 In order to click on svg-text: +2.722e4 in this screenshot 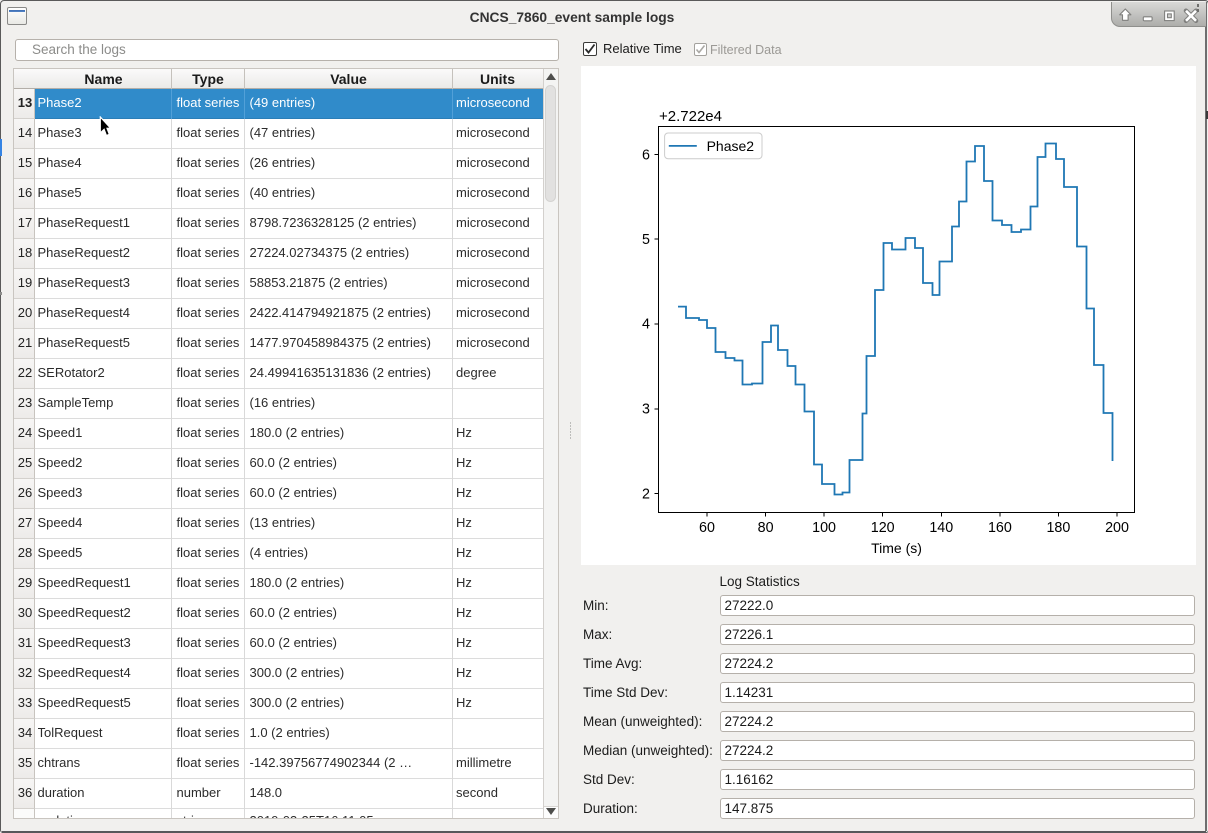, I will do `click(690, 116)`.